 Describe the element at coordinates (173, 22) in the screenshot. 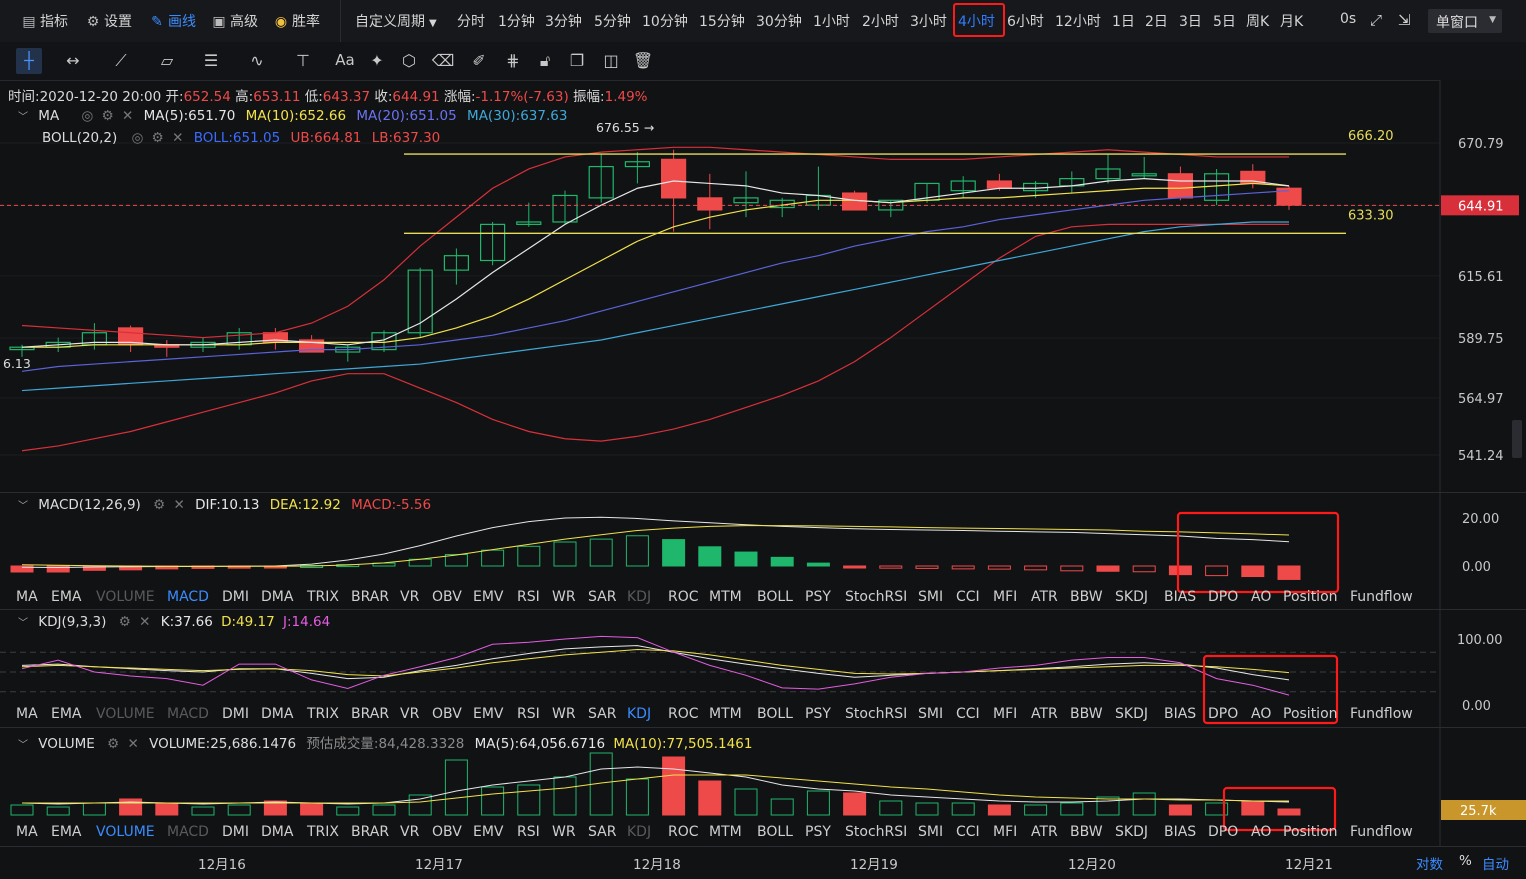

I see `draw-menu: ✎ 画线` at that location.